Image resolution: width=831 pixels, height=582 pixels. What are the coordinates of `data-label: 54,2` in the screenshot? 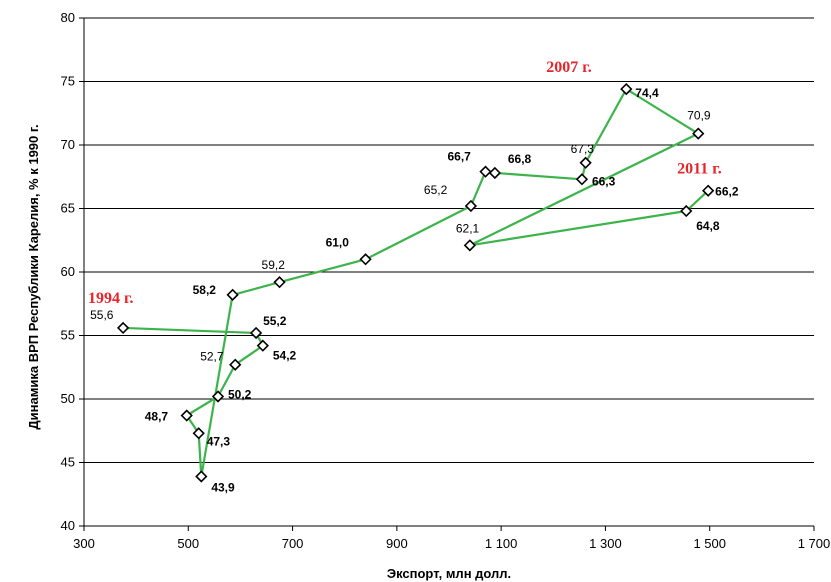 It's located at (285, 356).